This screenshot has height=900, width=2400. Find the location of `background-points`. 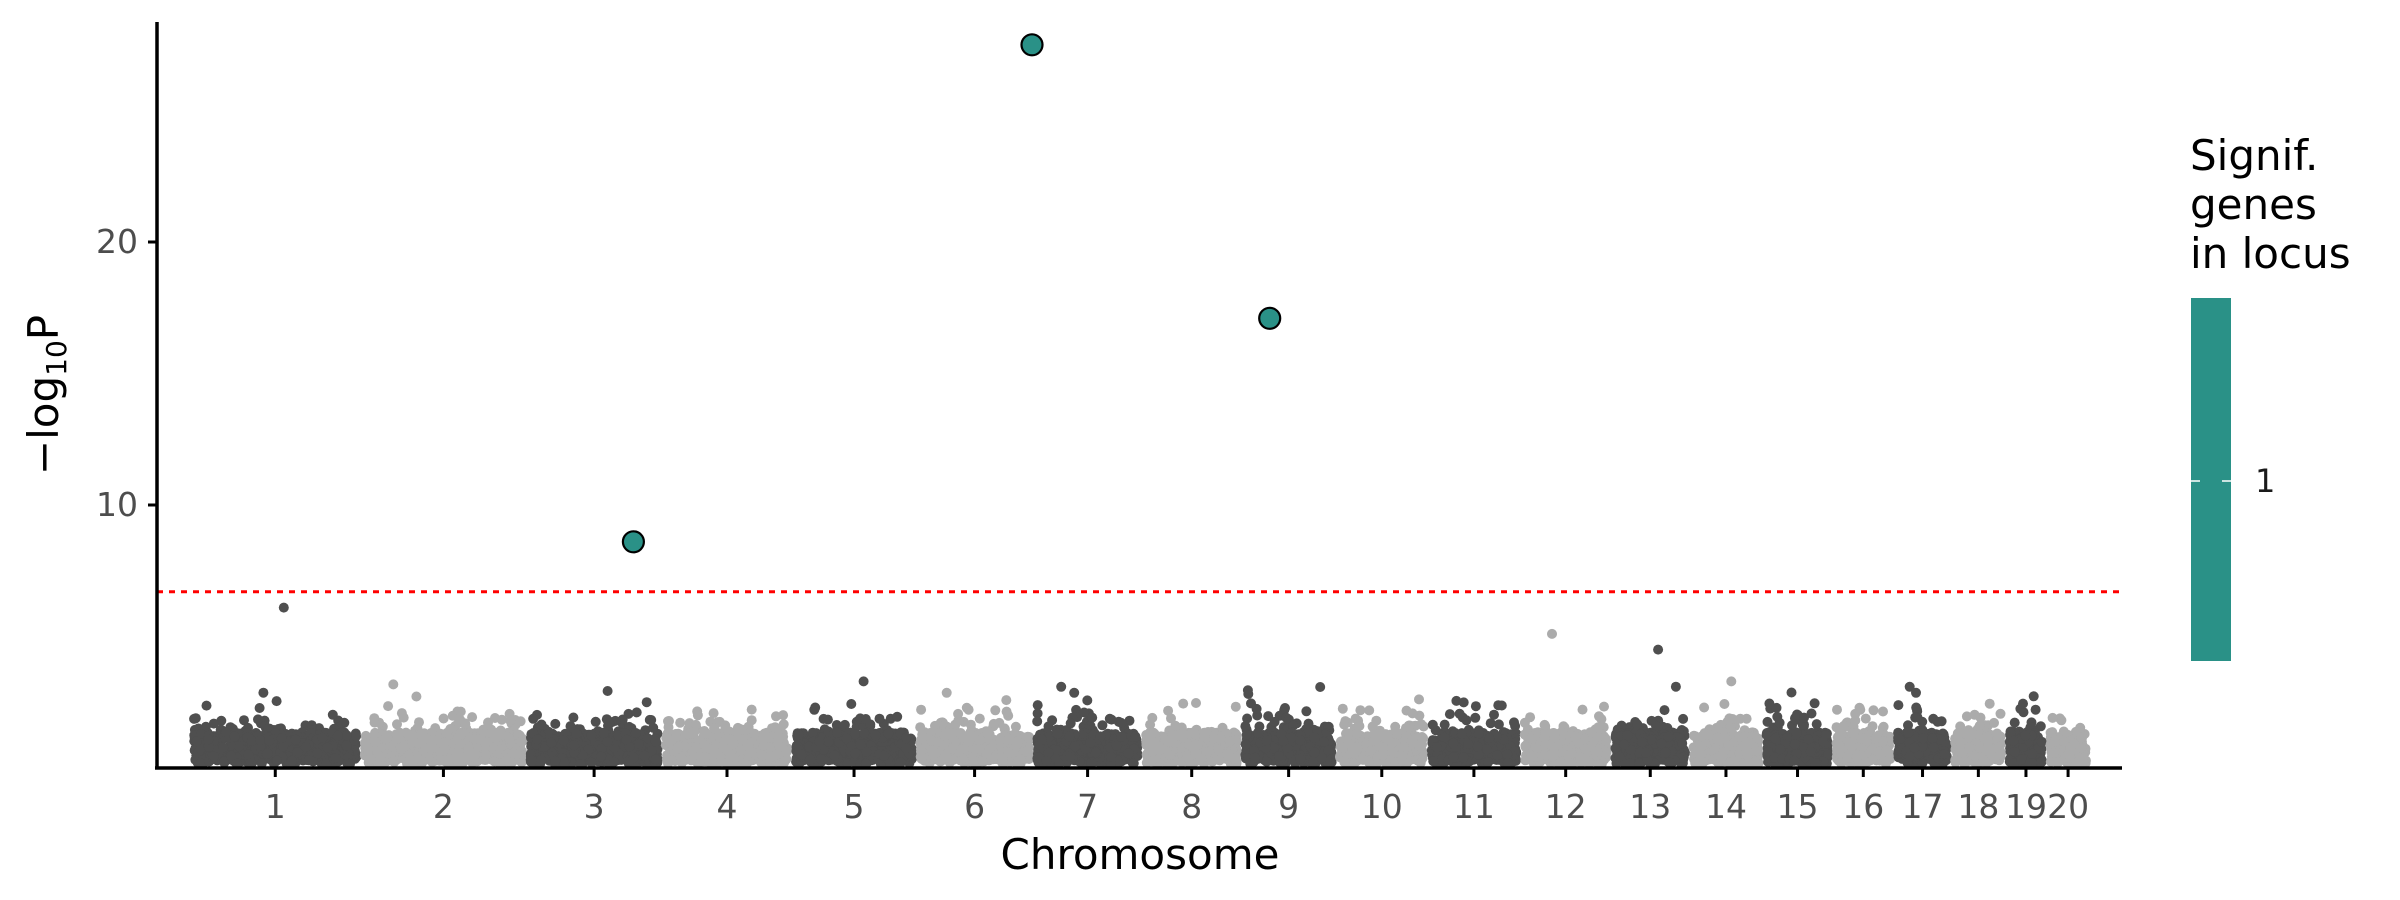

background-points is located at coordinates (1140, 686).